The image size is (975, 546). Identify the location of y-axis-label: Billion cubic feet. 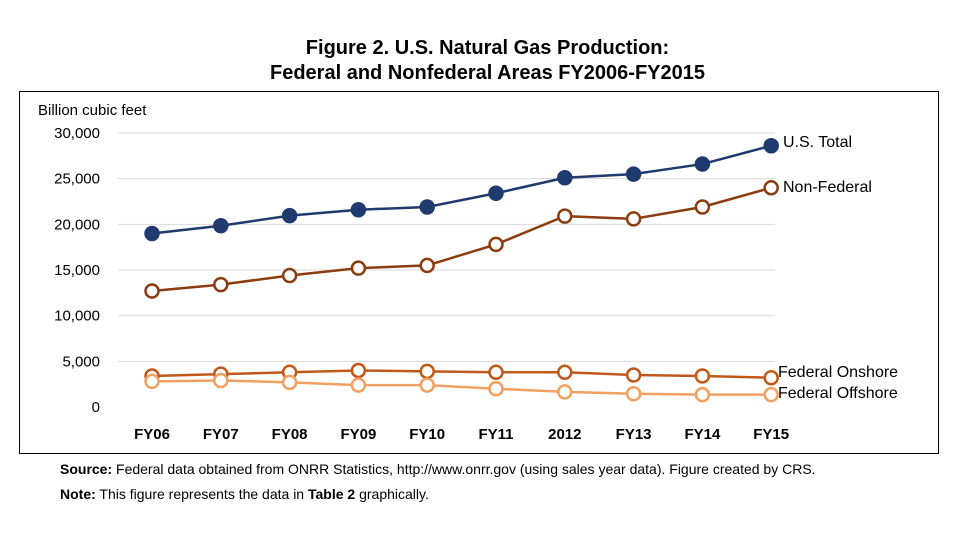
(92, 110).